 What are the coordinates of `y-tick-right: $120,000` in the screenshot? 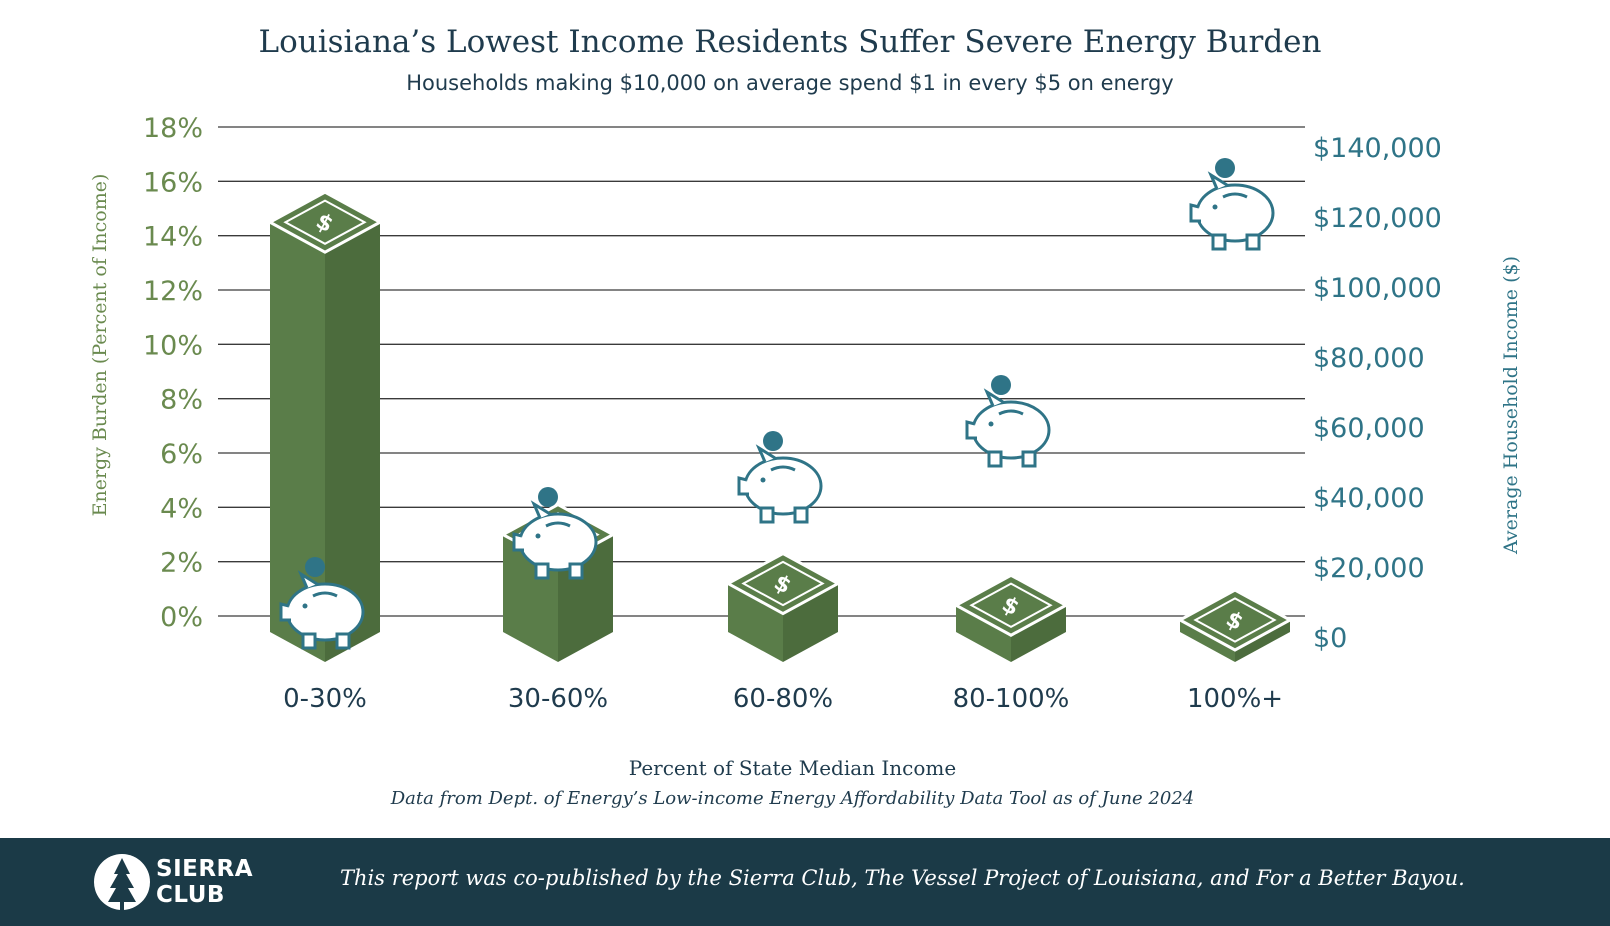 It's located at (1377, 218).